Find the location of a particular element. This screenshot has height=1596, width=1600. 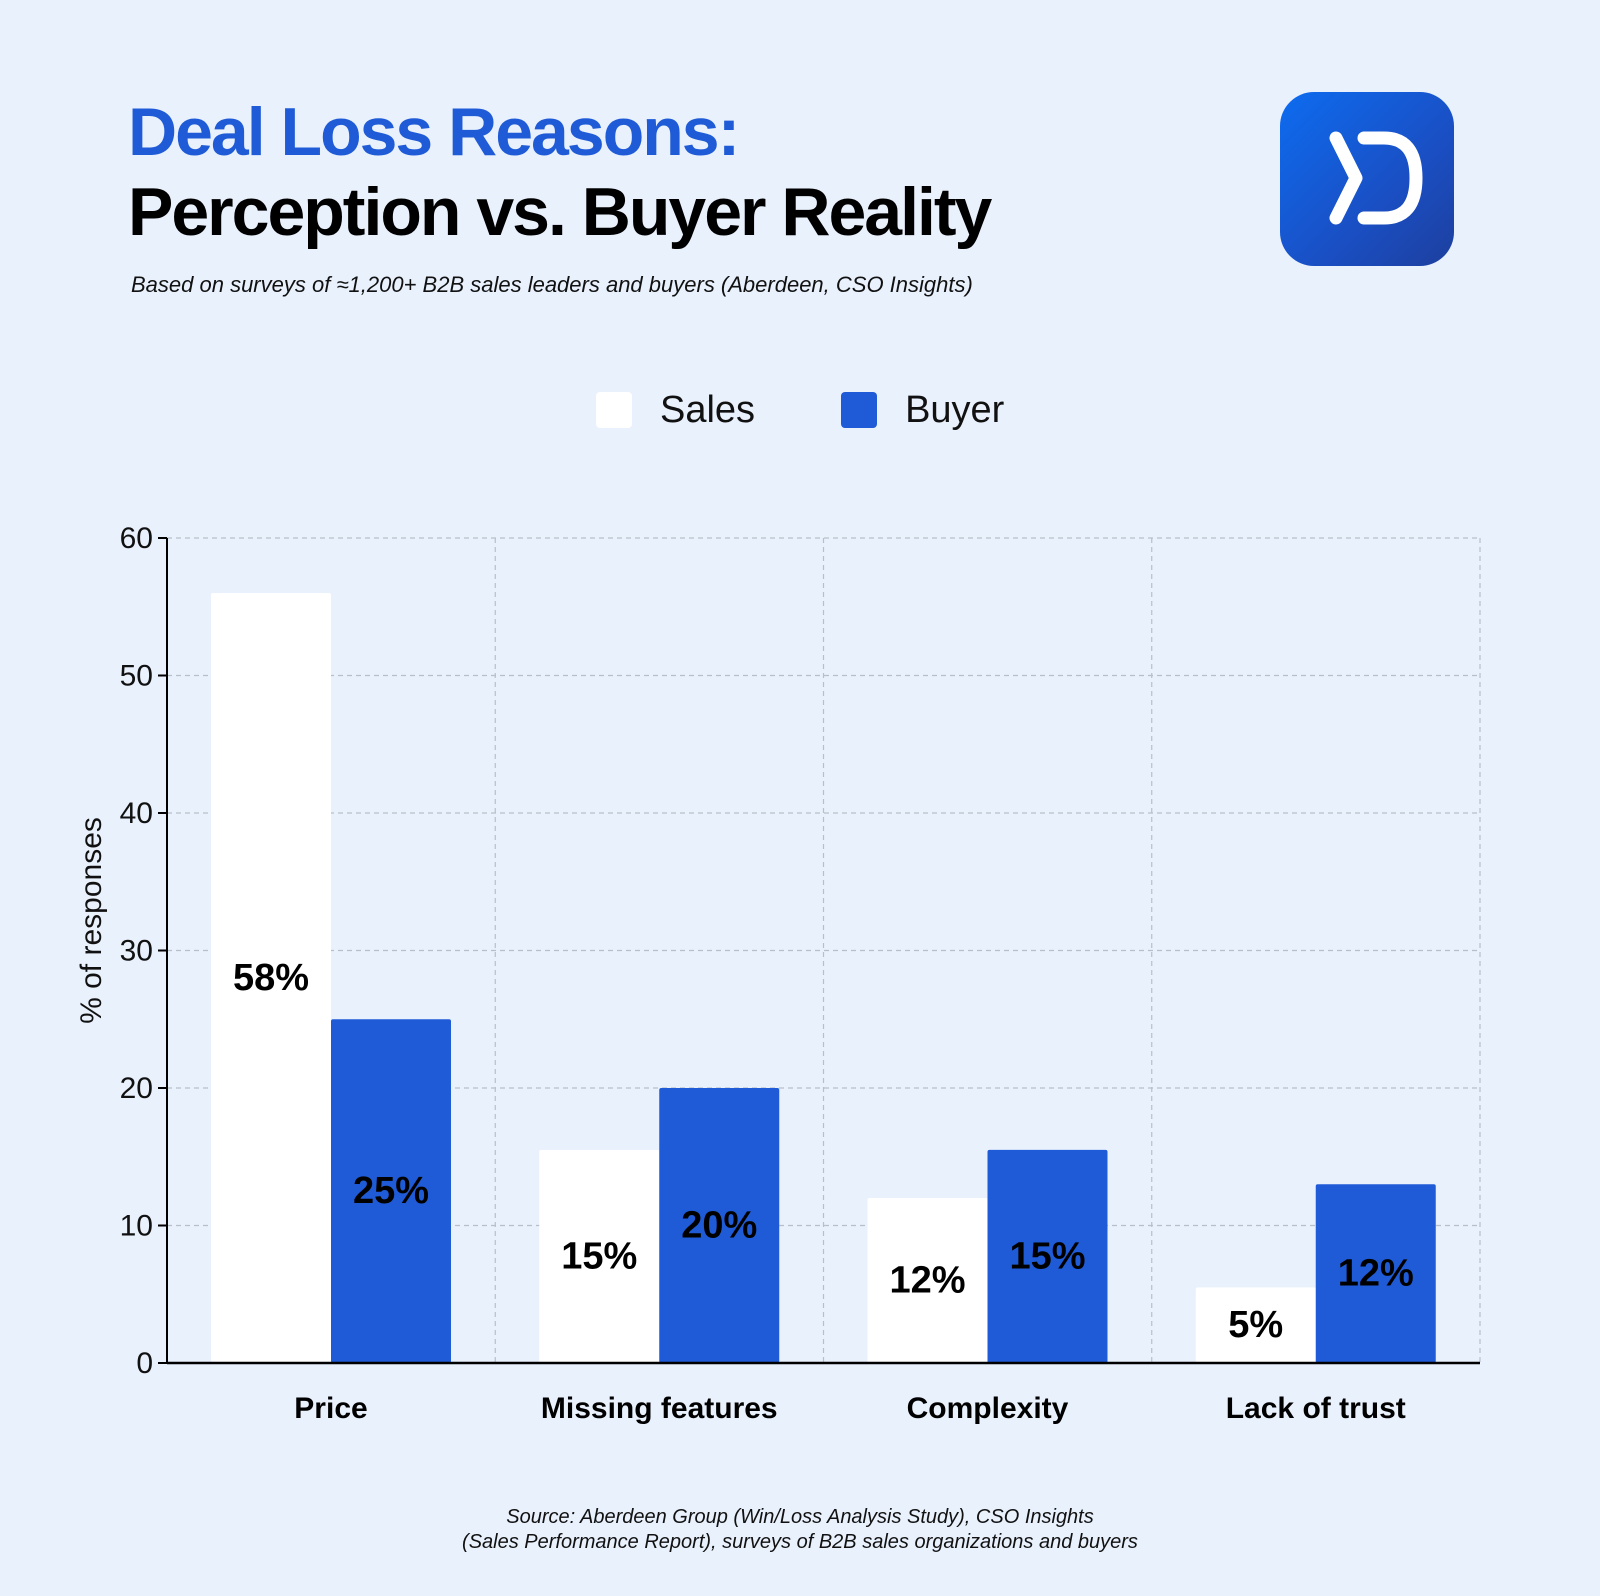

bar-label-buyer-1: 20% is located at coordinates (719, 1226).